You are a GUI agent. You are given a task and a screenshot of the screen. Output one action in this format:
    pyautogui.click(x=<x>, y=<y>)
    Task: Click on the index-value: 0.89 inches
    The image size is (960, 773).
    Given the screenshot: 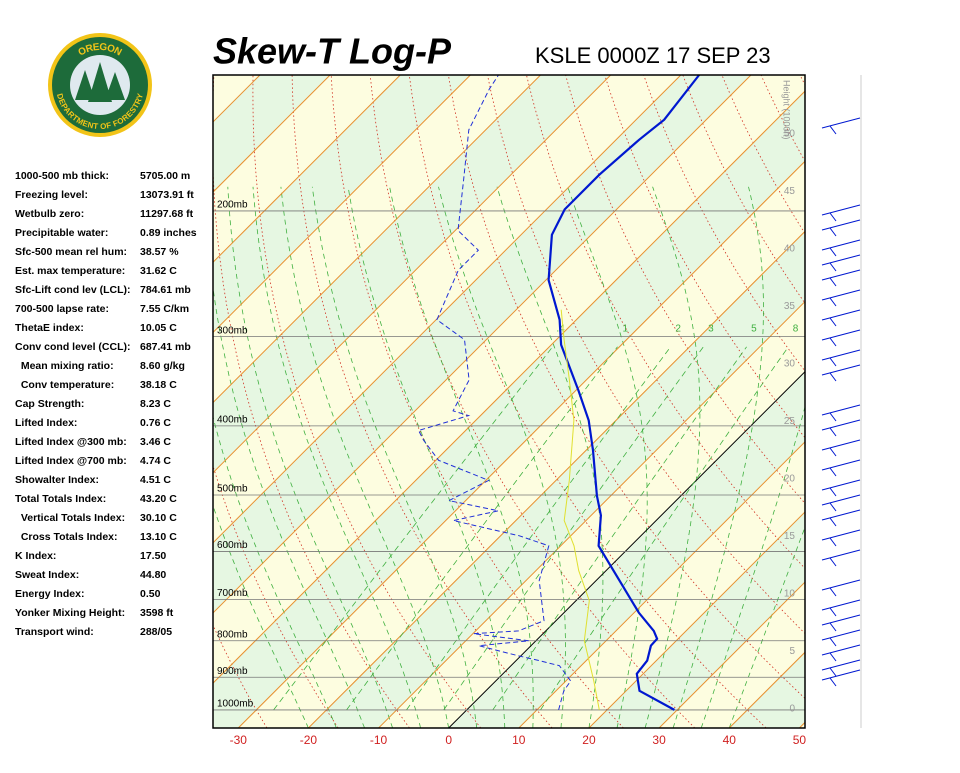 What is the action you would take?
    pyautogui.click(x=168, y=233)
    